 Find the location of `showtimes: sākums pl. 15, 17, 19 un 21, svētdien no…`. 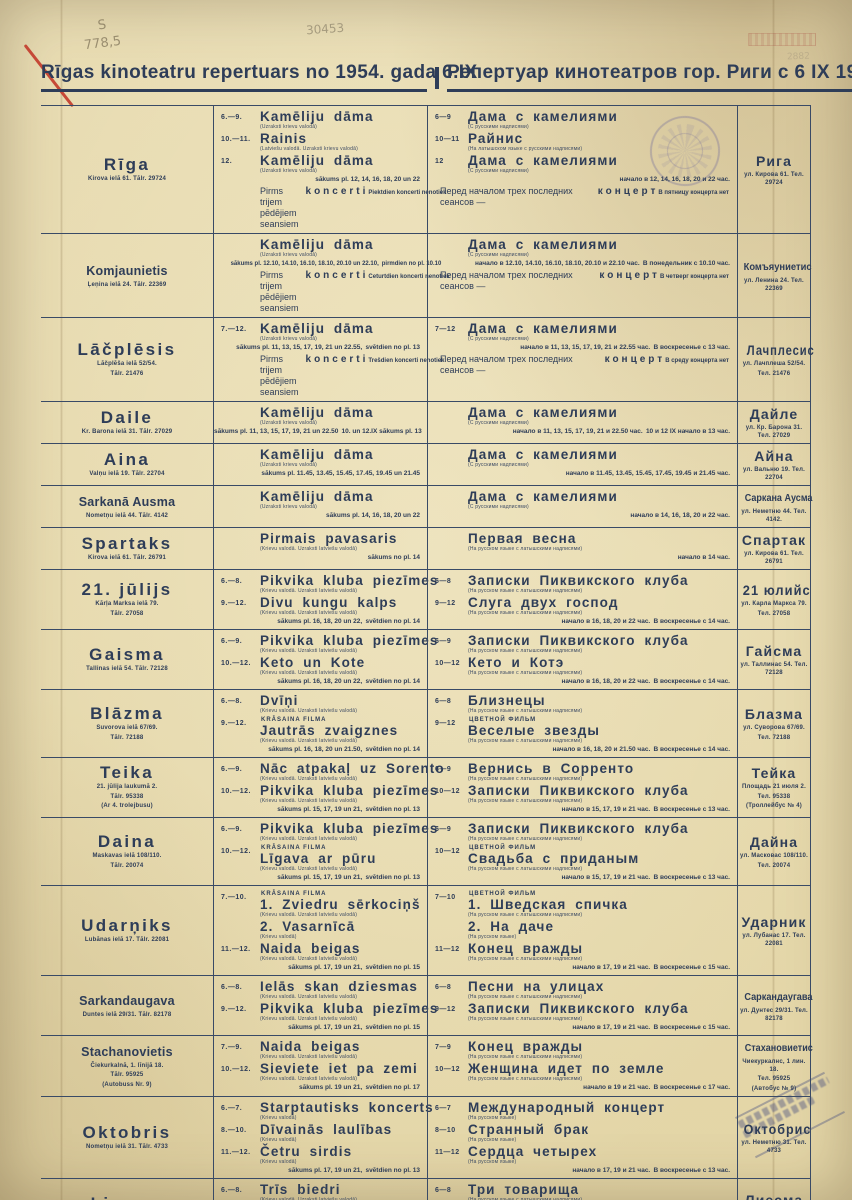

showtimes: sākums pl. 15, 17, 19 un 21, svētdien no… is located at coordinates (348, 877).